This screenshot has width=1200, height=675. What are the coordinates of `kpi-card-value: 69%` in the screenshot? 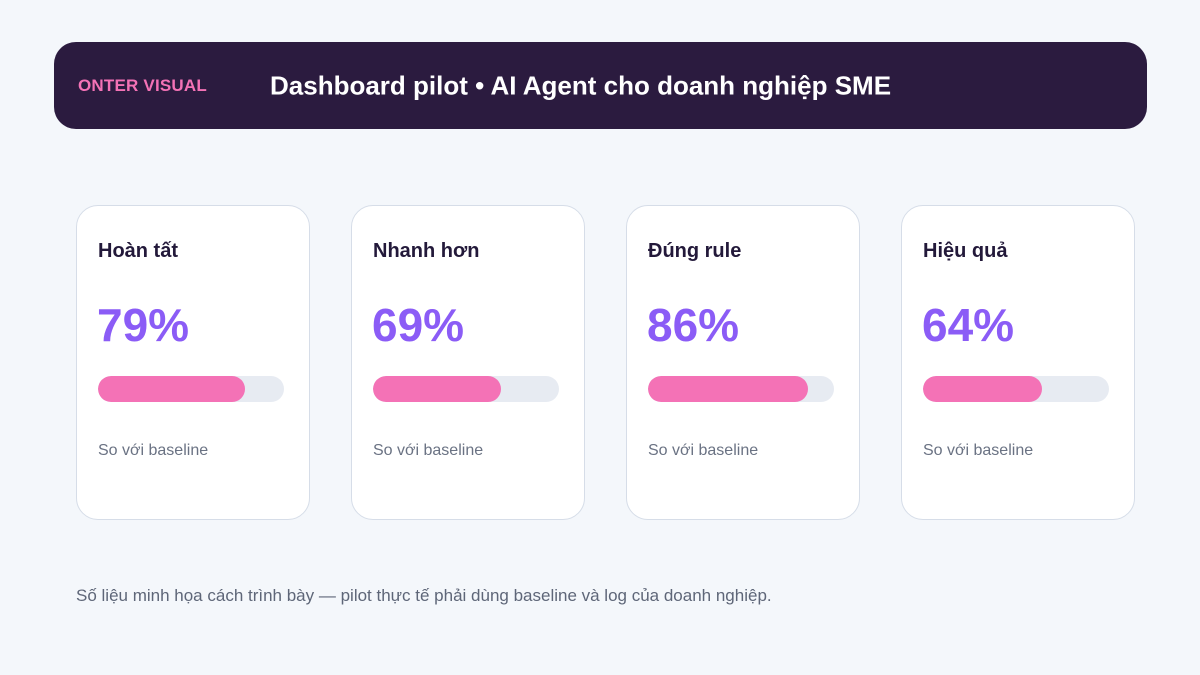 It's located at (418, 325).